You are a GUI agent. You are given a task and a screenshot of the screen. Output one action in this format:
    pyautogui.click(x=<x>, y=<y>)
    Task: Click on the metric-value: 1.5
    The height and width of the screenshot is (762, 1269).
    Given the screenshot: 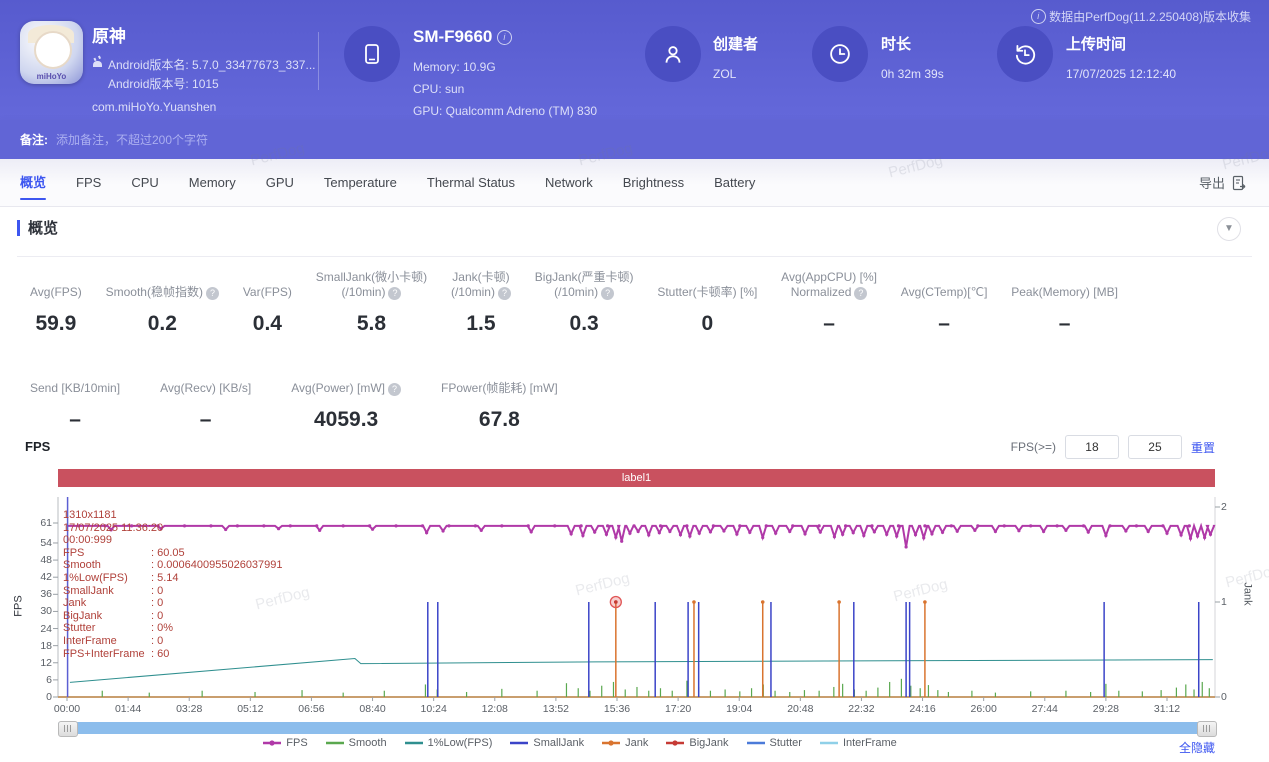 What is the action you would take?
    pyautogui.click(x=481, y=323)
    